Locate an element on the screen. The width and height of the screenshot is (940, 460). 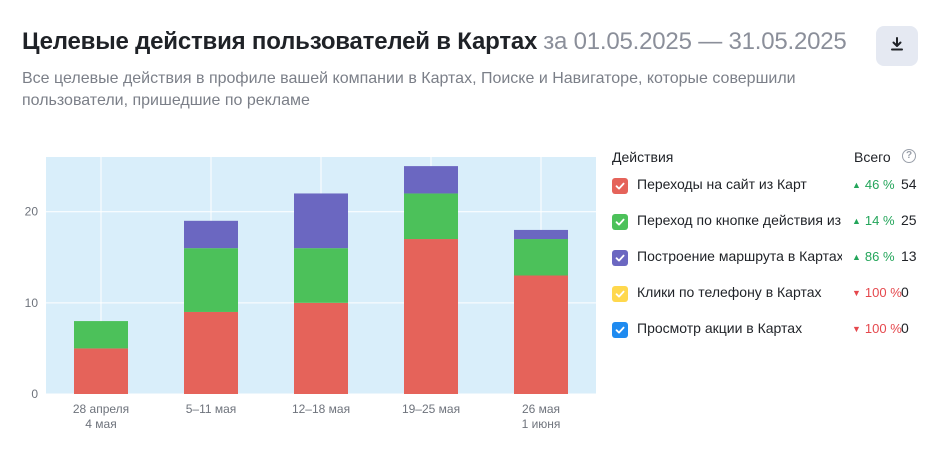
y-tick-label: 0 is located at coordinates (34, 394).